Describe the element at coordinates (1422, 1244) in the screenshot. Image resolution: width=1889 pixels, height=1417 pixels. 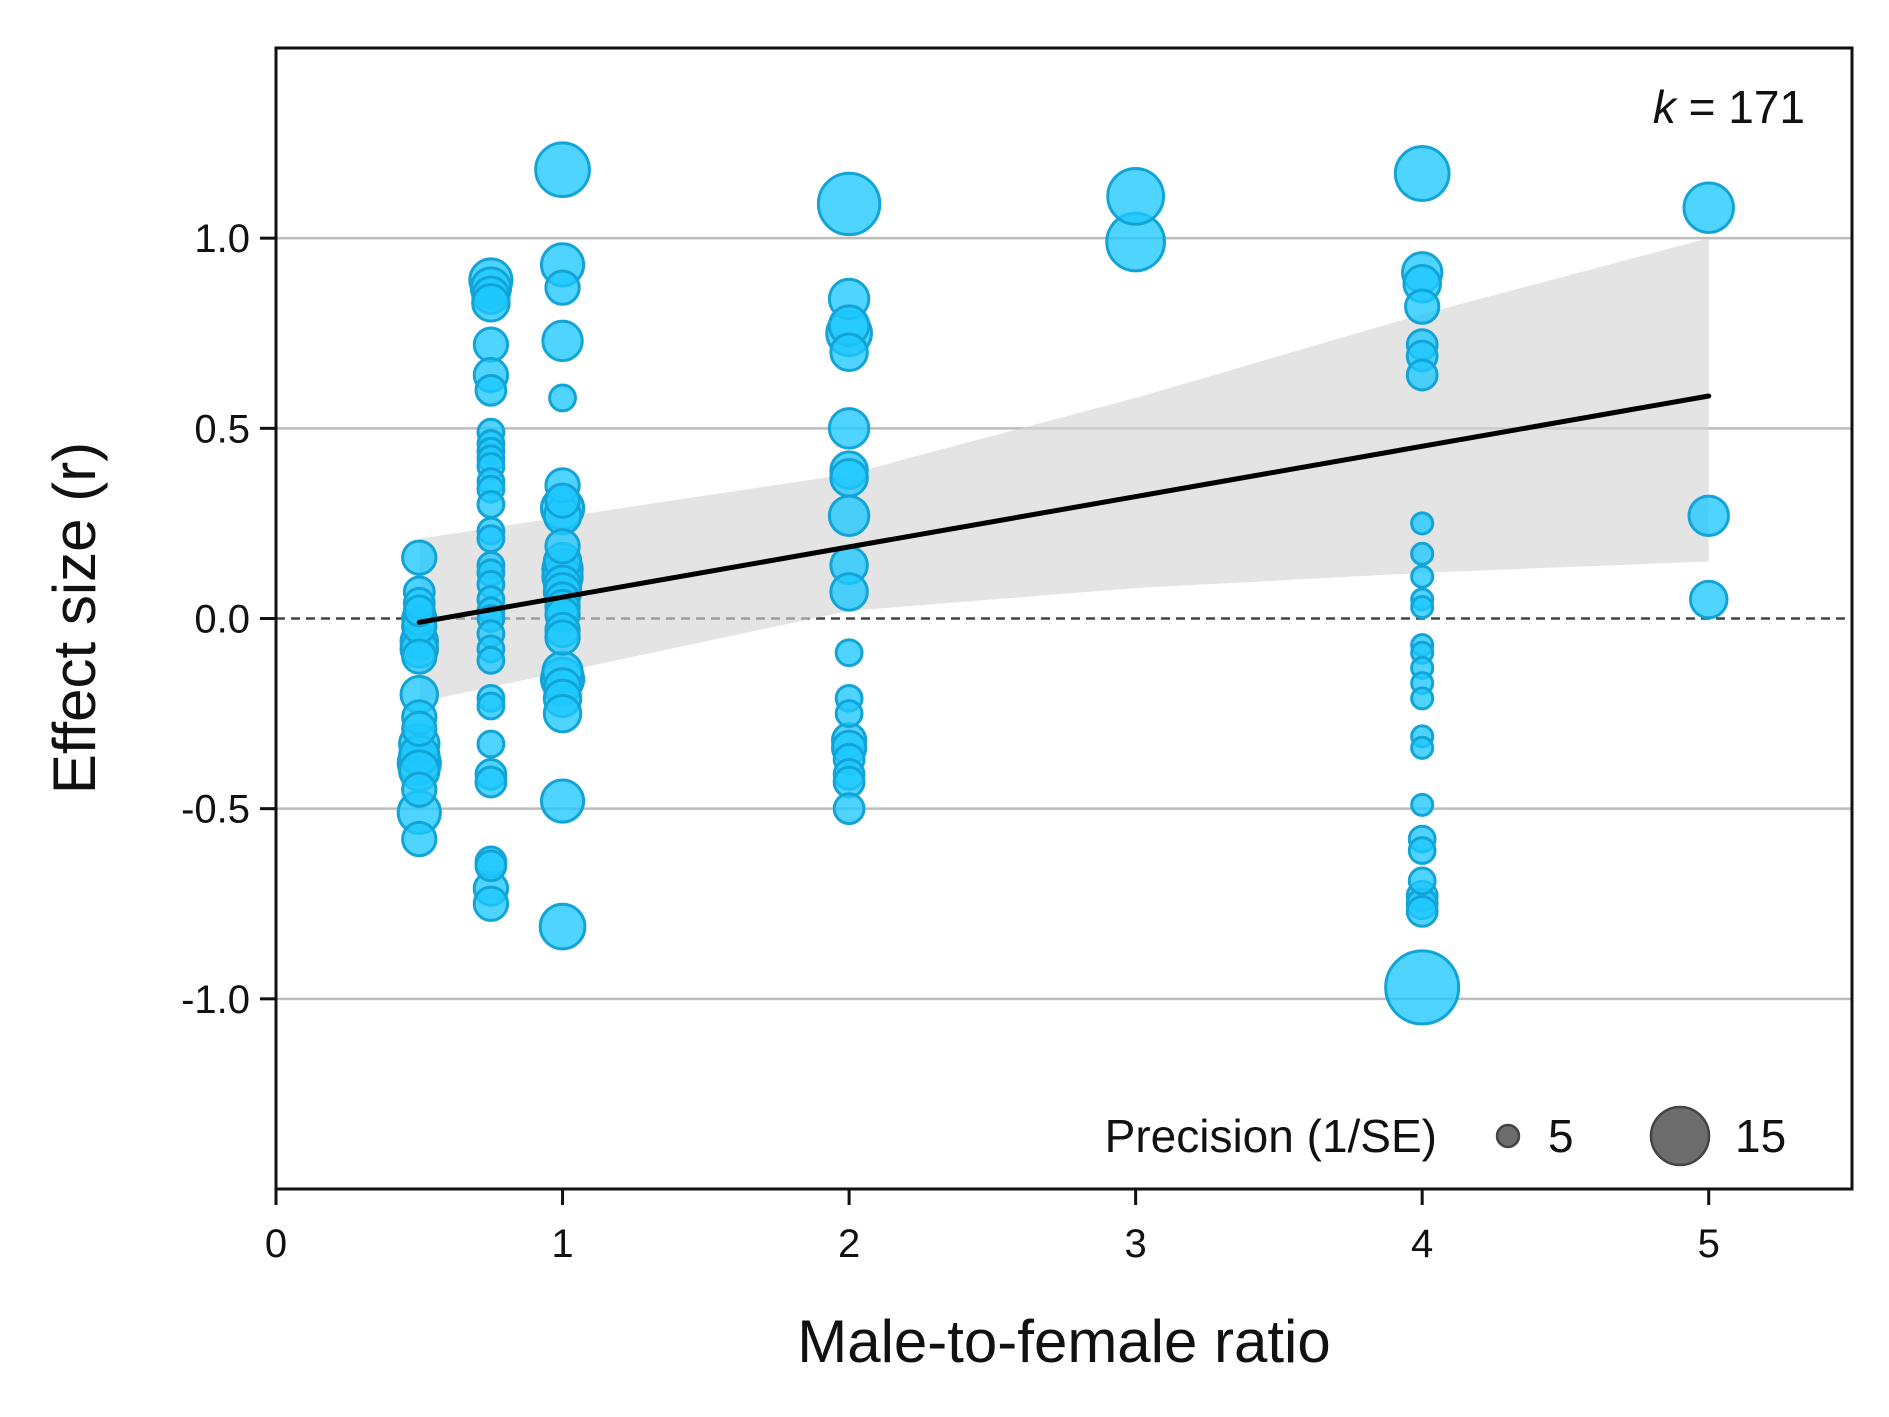
I see `x-tick-label: 4` at that location.